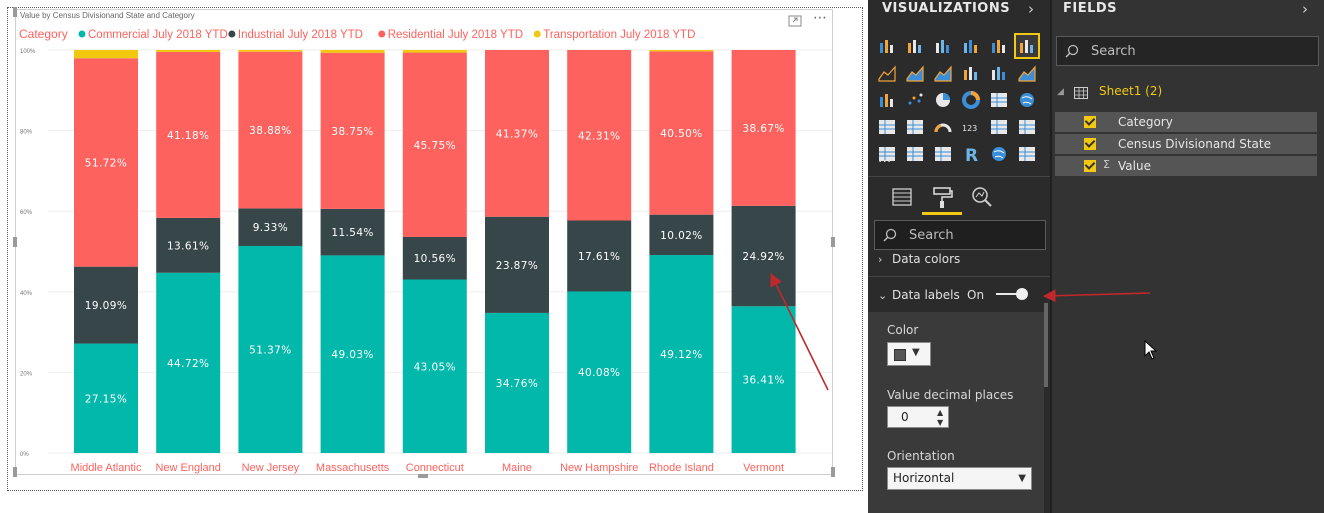  I want to click on treemap-chart-icon, so click(999, 100).